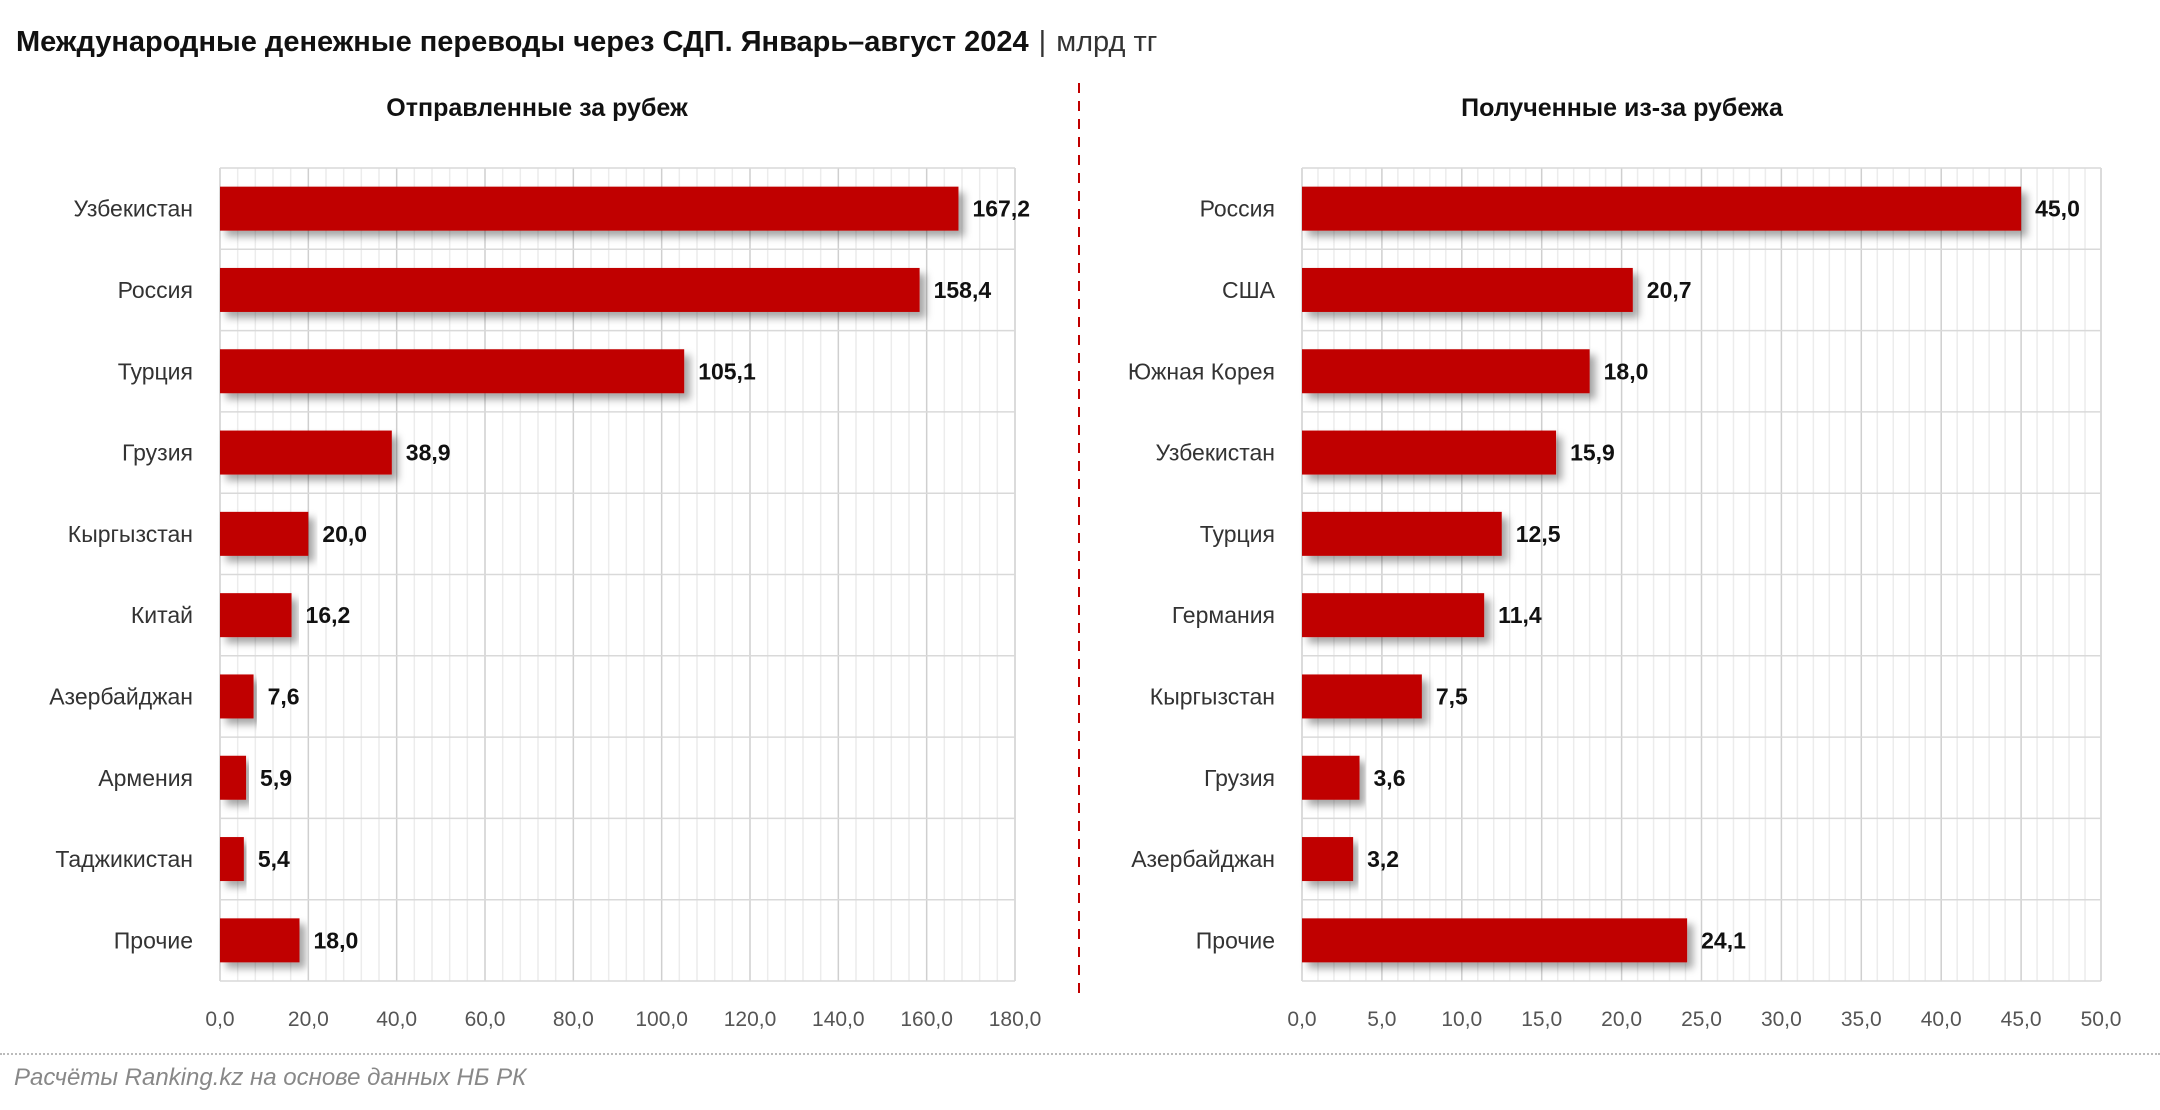  Describe the element at coordinates (130, 534) in the screenshot. I see `left-category-label: Кыргызстан` at that location.